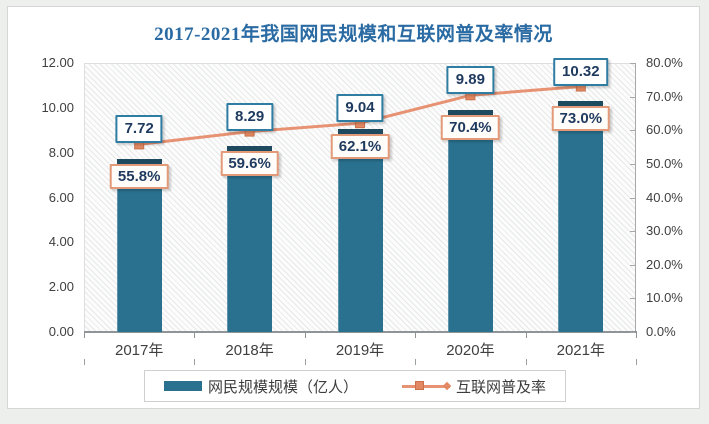 The height and width of the screenshot is (424, 709). Describe the element at coordinates (470, 128) in the screenshot. I see `line-value-label: 70.4%` at that location.